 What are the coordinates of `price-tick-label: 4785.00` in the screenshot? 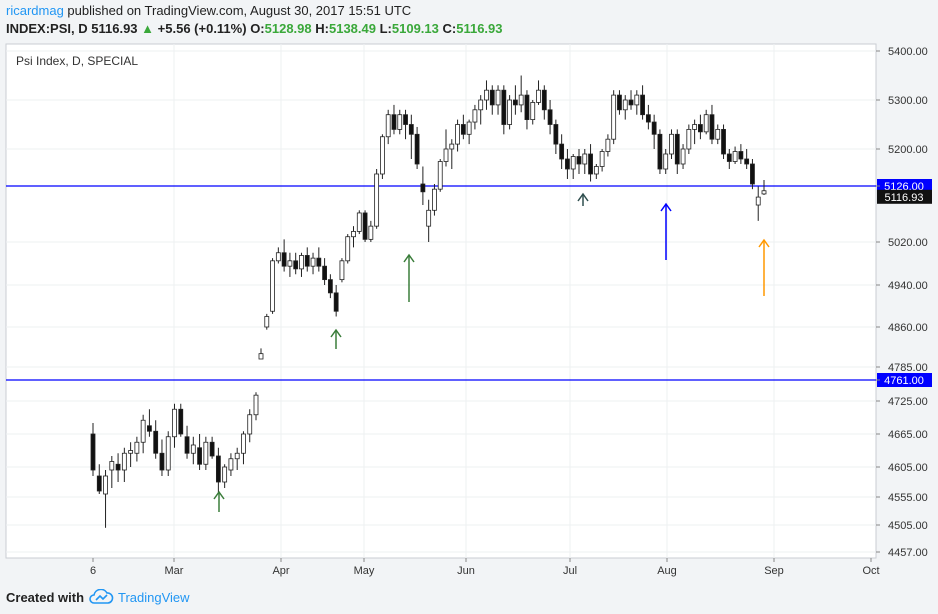 It's located at (908, 368).